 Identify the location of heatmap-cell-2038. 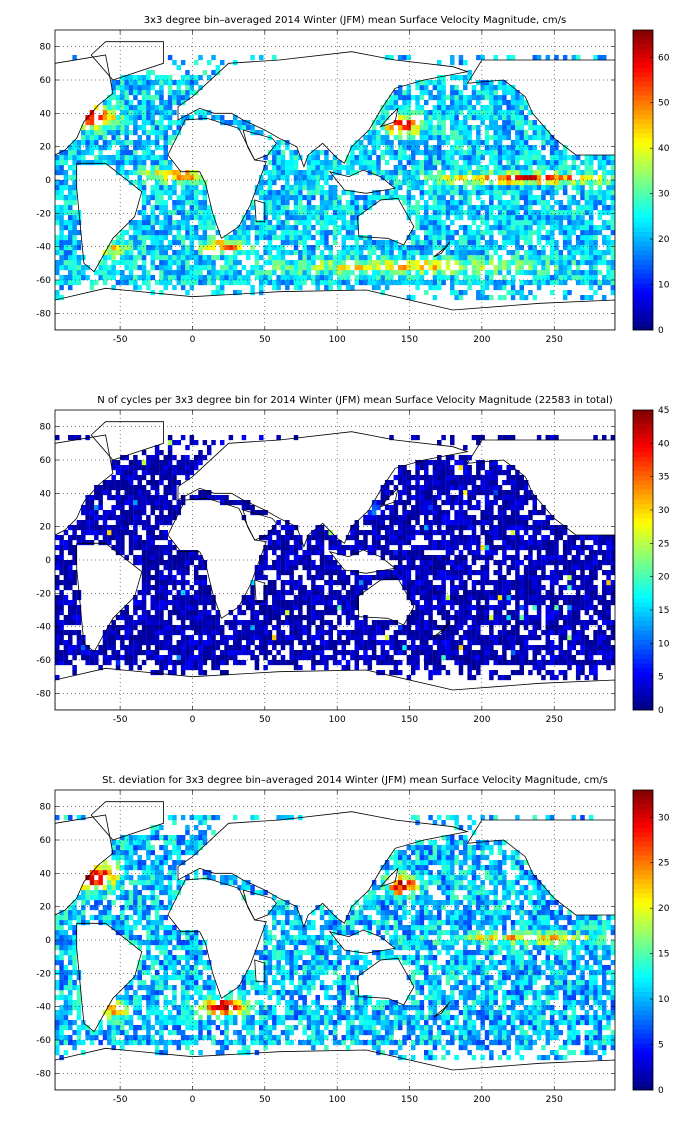
(439, 288).